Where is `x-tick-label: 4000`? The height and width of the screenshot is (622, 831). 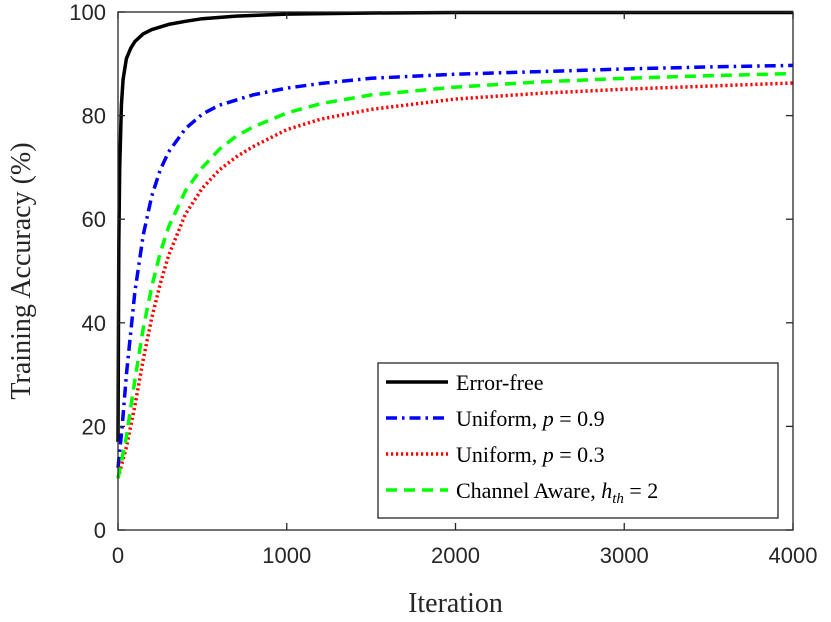
x-tick-label: 4000 is located at coordinates (793, 555).